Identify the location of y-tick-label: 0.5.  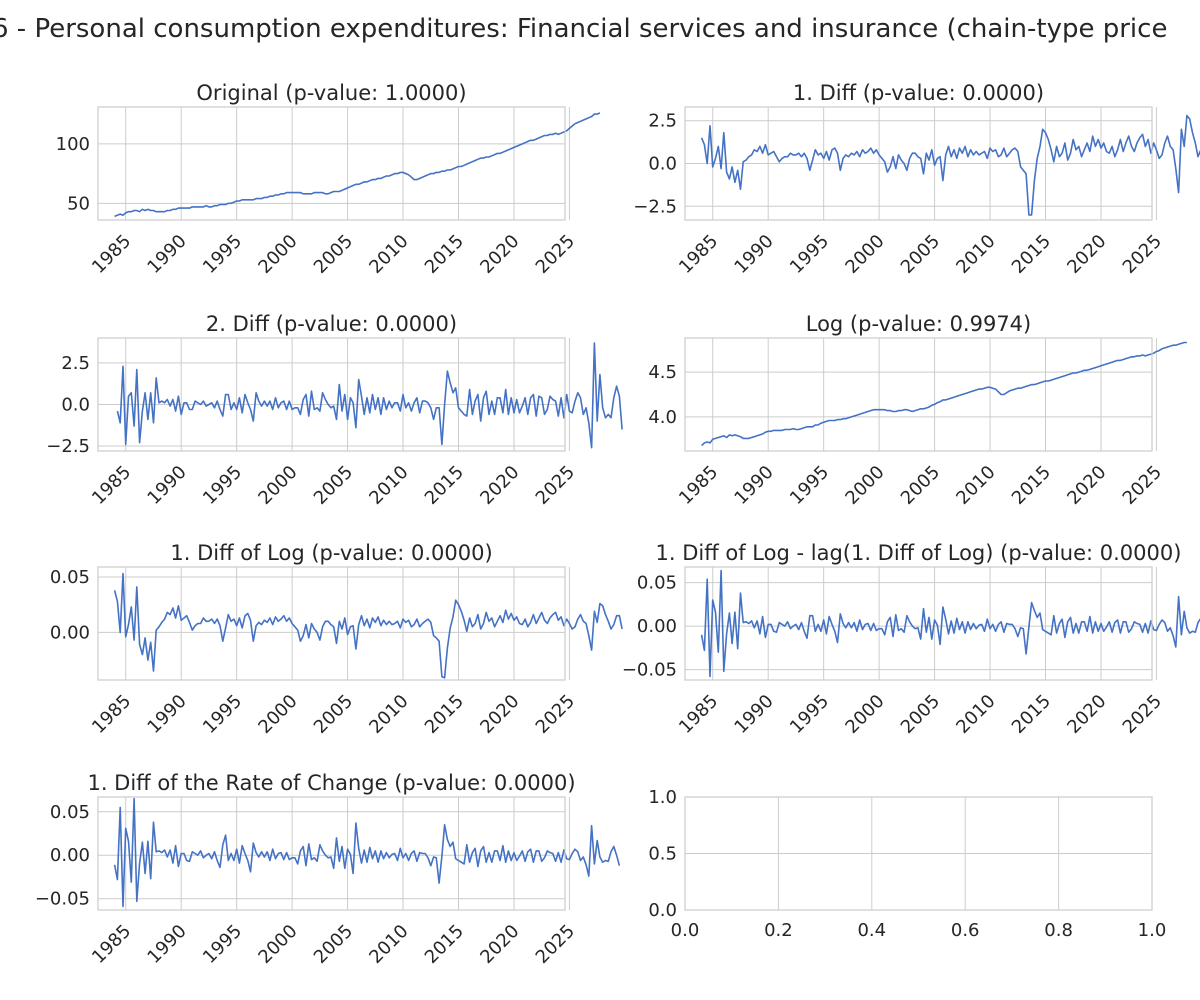
(662, 854).